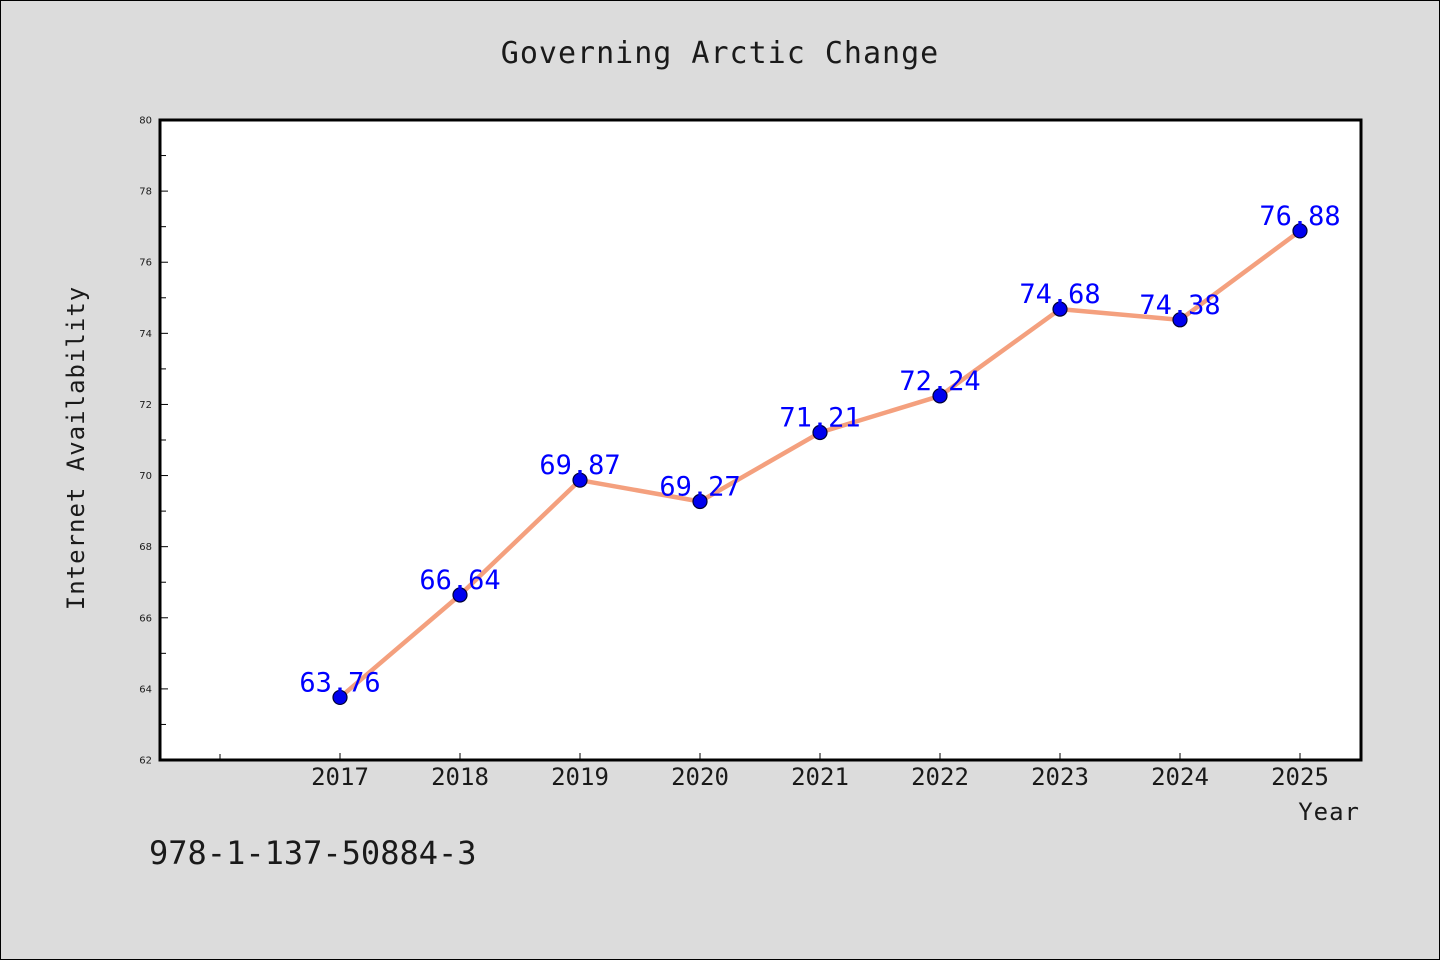 This screenshot has width=1440, height=960. I want to click on x-tick-label: 2024, so click(1180, 777).